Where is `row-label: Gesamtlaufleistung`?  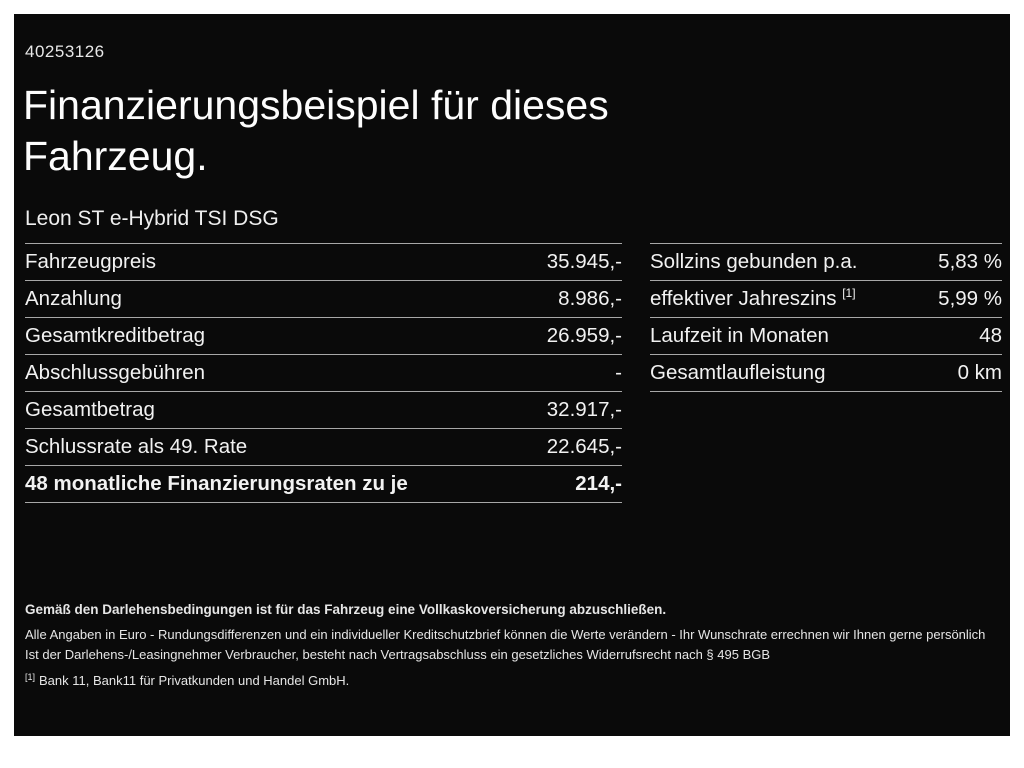
row-label: Gesamtlaufleistung is located at coordinates (738, 372).